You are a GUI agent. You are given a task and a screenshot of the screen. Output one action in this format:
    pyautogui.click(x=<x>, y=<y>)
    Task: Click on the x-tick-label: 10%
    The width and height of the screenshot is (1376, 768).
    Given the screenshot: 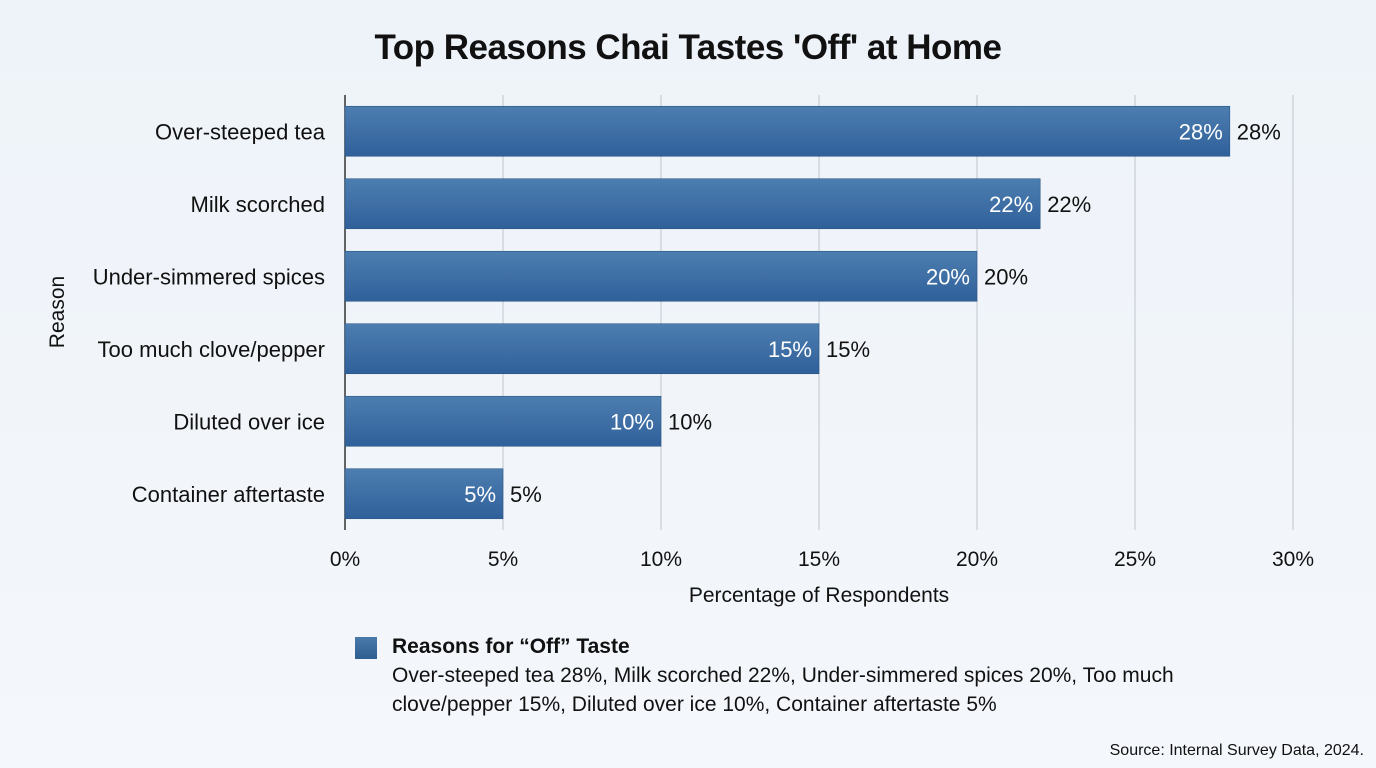 What is the action you would take?
    pyautogui.click(x=661, y=559)
    